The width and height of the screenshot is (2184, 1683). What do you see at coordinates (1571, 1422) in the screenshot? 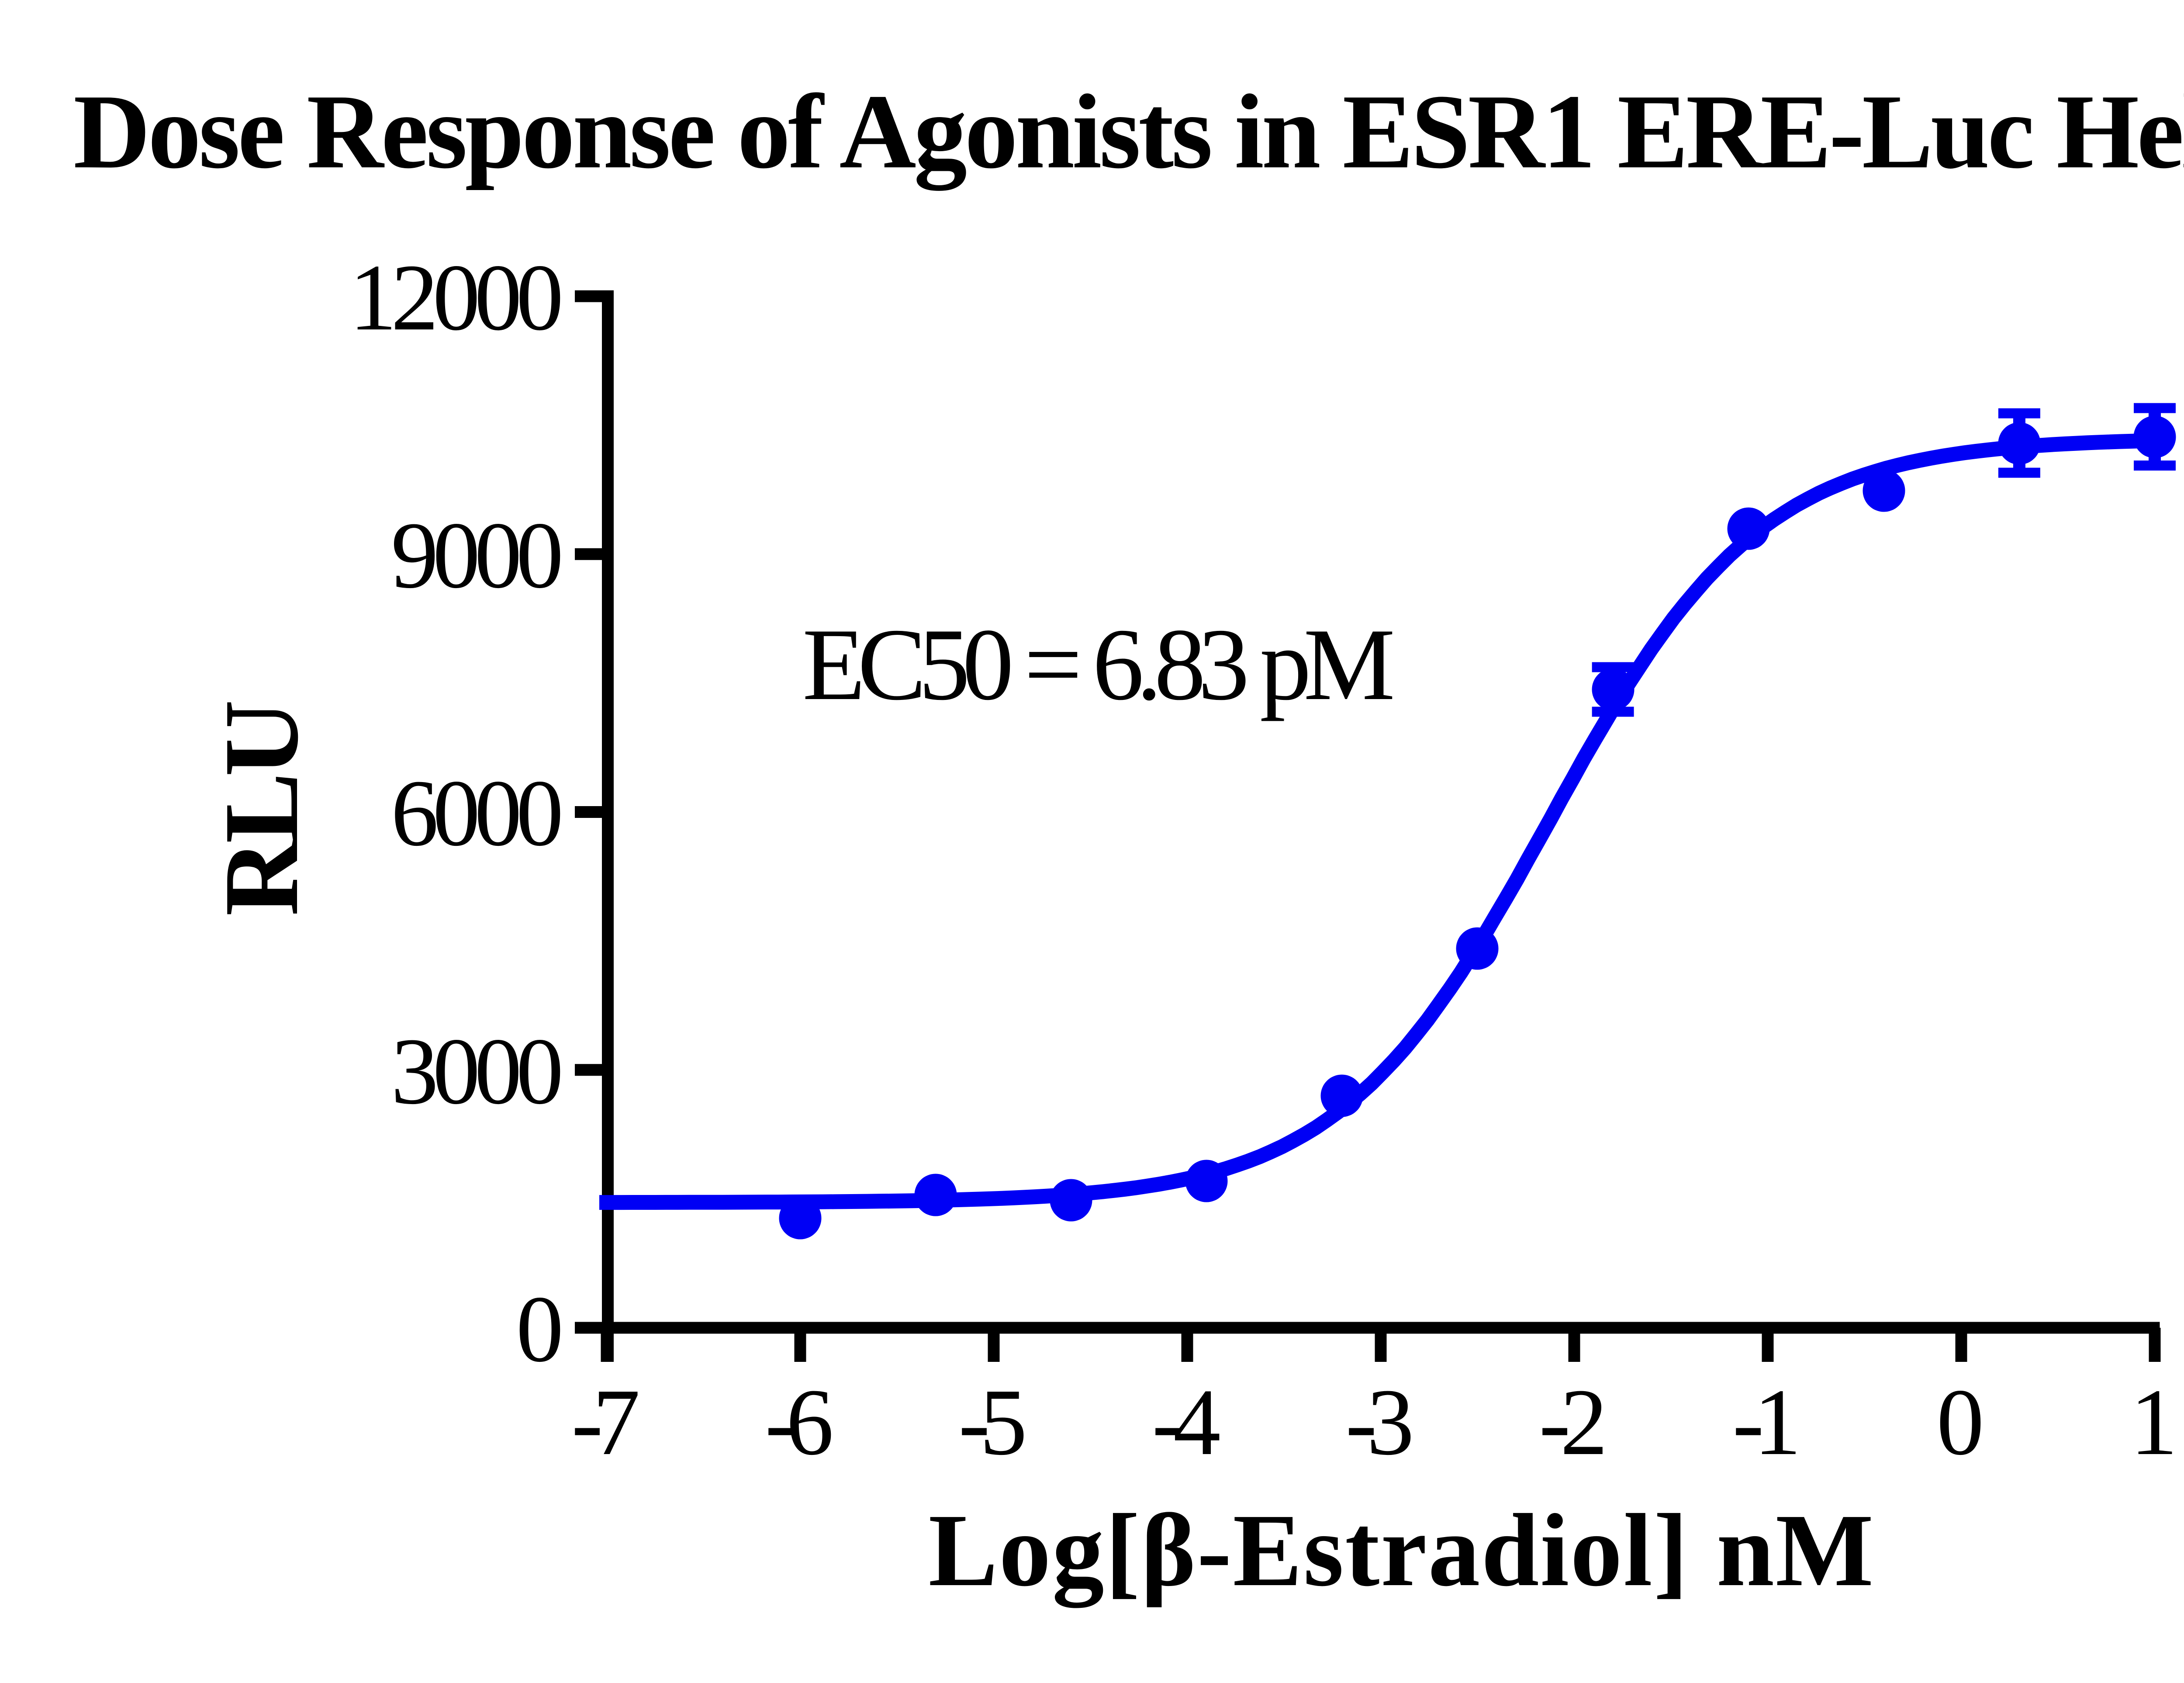
I see `svg-text: -2` at bounding box center [1571, 1422].